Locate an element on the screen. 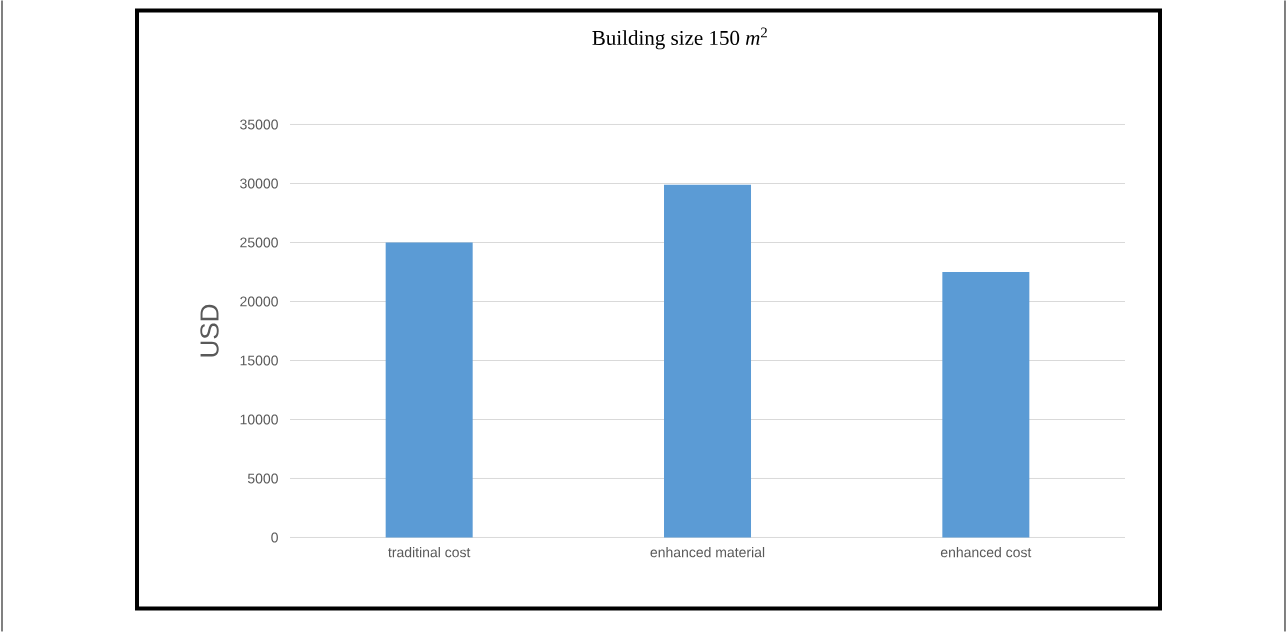  x-tick-label: traditinal cost is located at coordinates (429, 552).